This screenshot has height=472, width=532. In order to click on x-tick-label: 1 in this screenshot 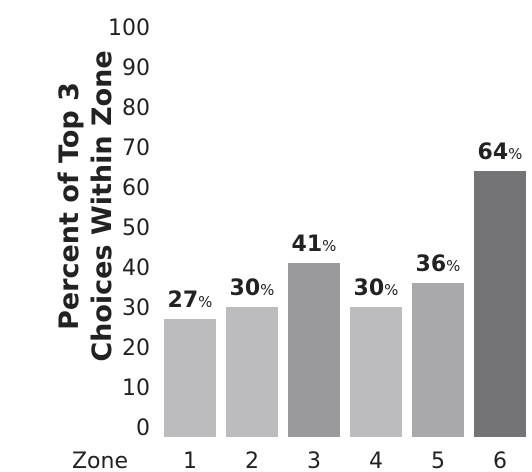, I will do `click(190, 460)`.